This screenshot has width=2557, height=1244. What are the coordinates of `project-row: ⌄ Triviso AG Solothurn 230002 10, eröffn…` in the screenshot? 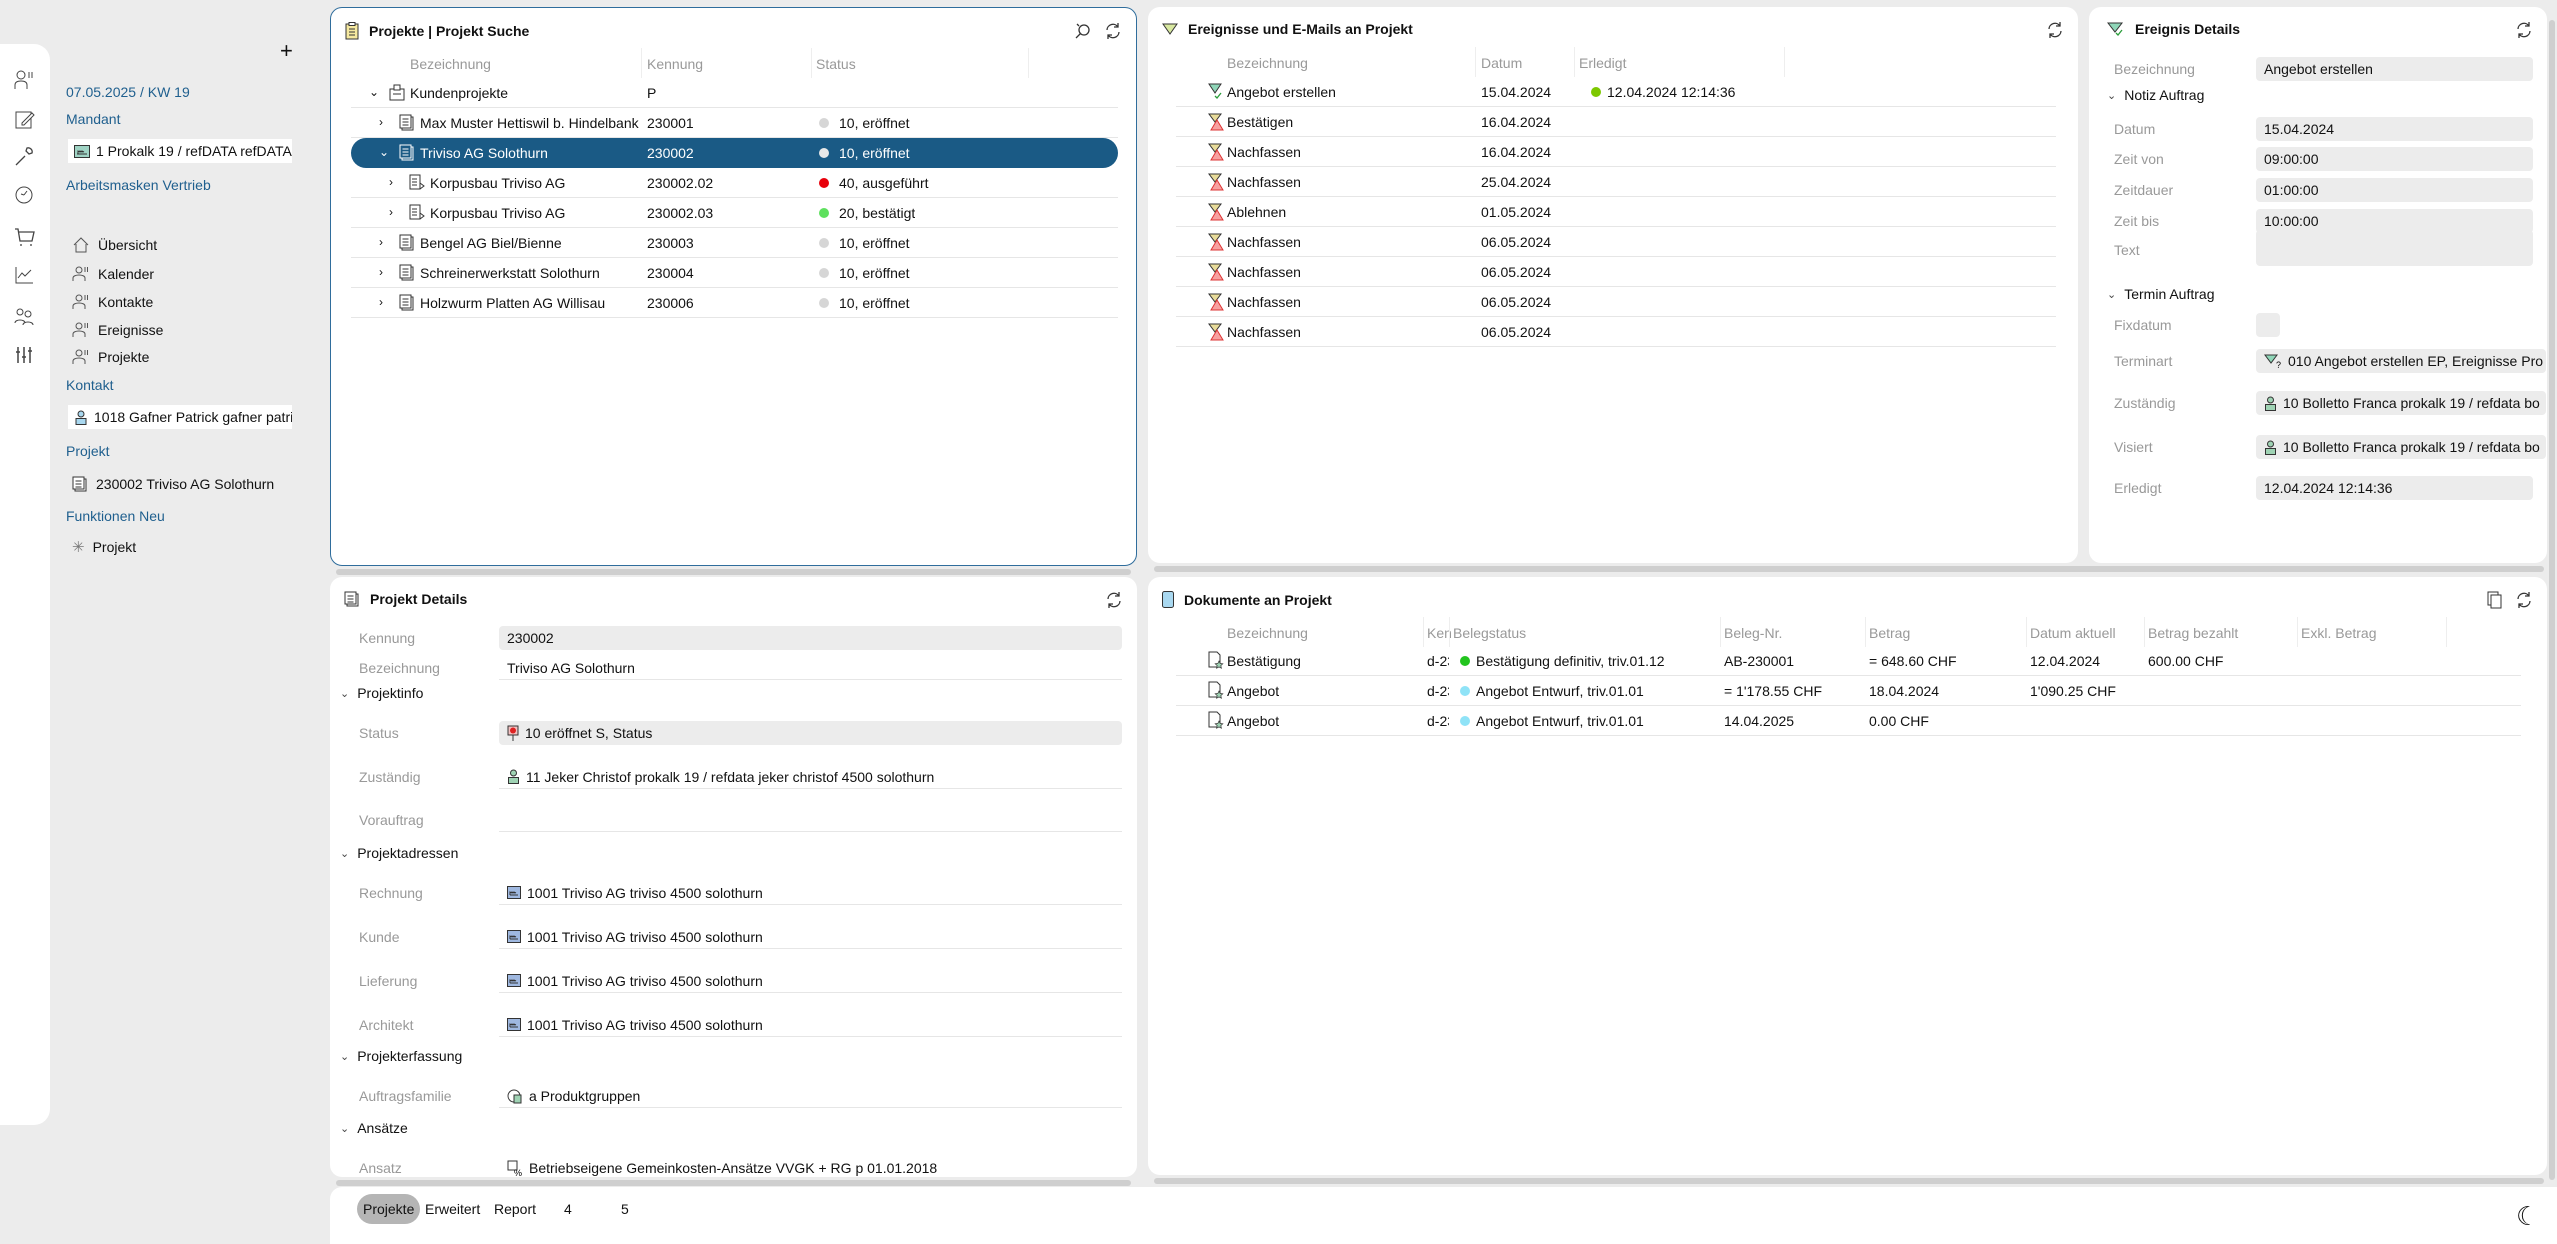 It's located at (734, 153).